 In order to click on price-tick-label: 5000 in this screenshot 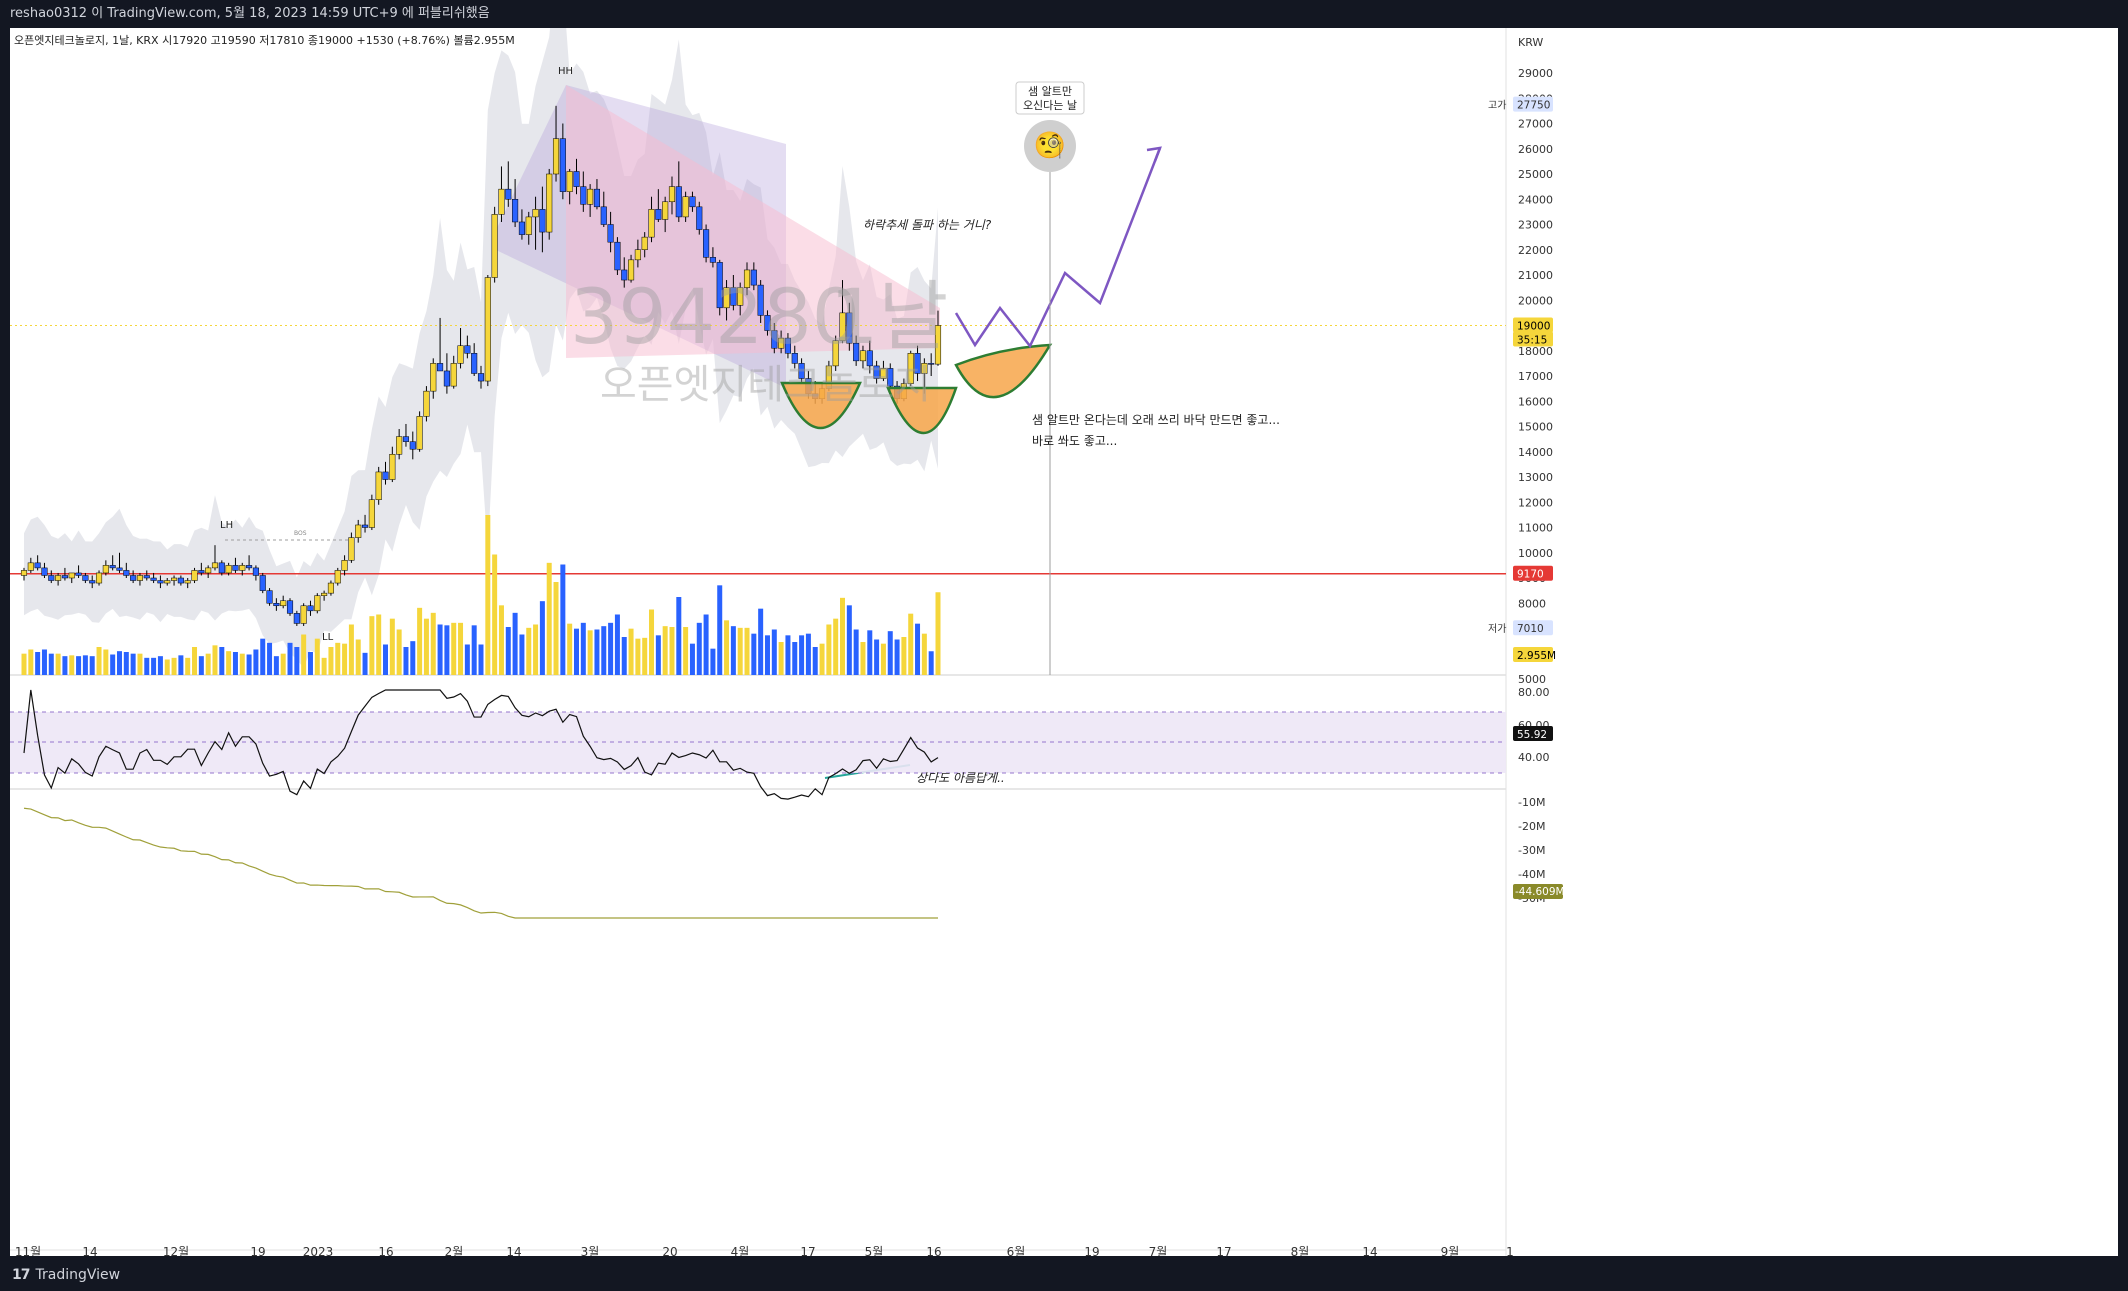, I will do `click(1532, 679)`.